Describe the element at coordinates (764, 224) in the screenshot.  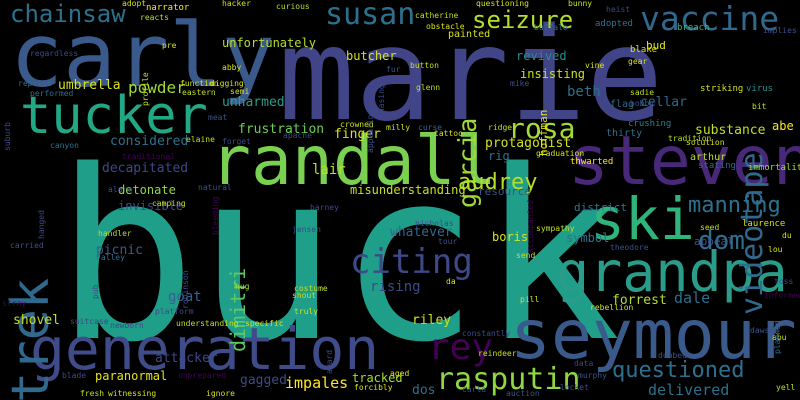
I see `word-laurence: laurence` at that location.